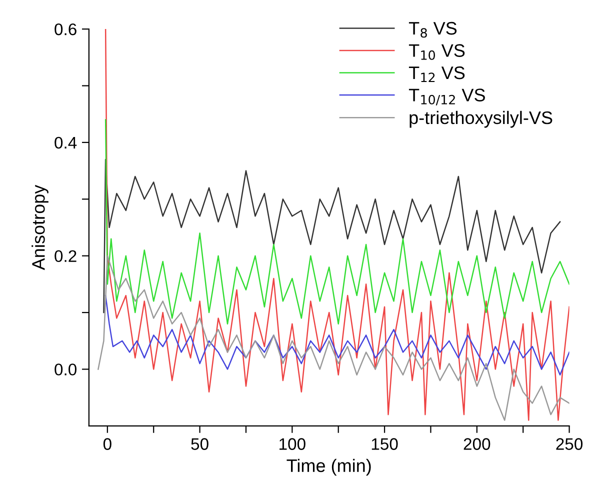 The width and height of the screenshot is (593, 484). Describe the element at coordinates (107, 444) in the screenshot. I see `x-tick-label: 0` at that location.